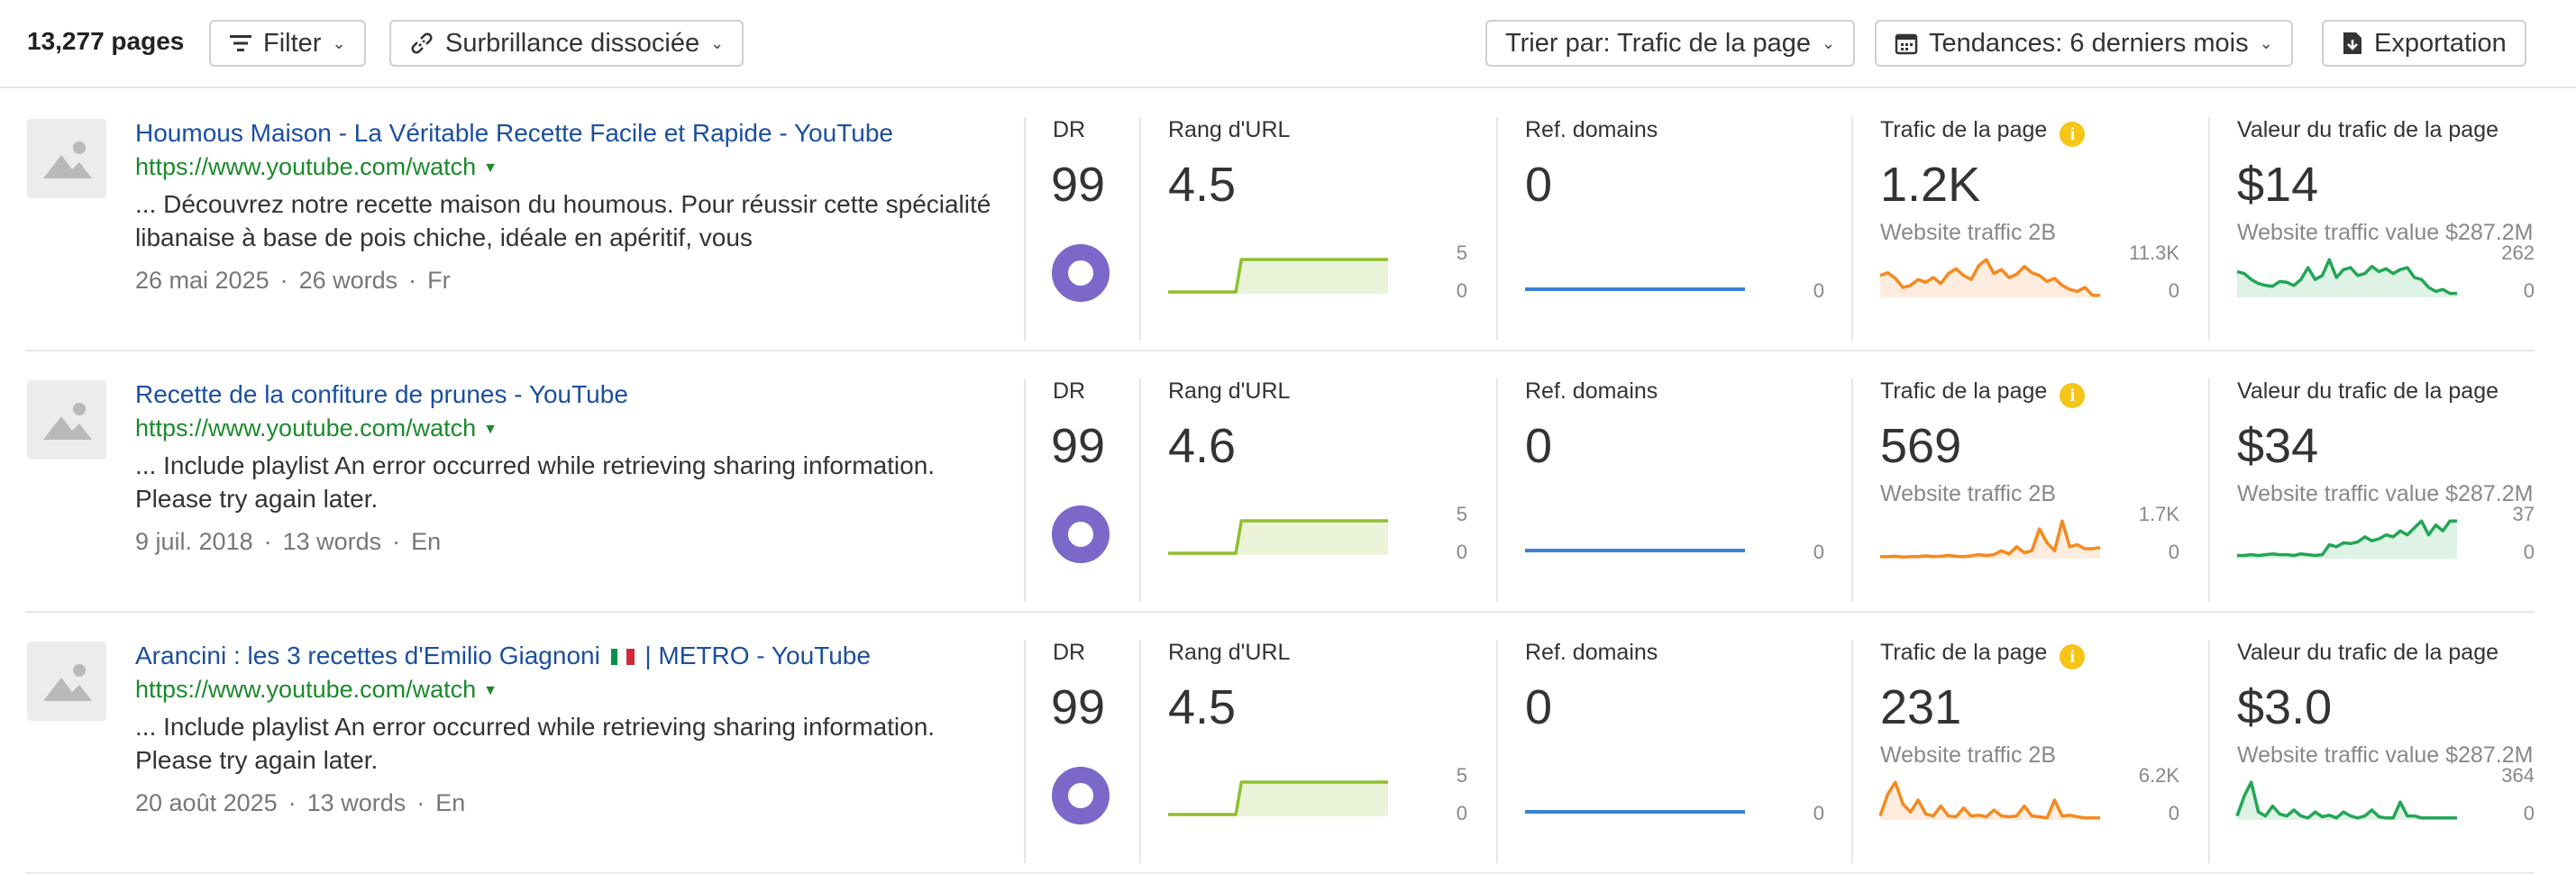  Describe the element at coordinates (300, 803) in the screenshot. I see `page-meta: 20 août 2025 · 13 words · En` at that location.